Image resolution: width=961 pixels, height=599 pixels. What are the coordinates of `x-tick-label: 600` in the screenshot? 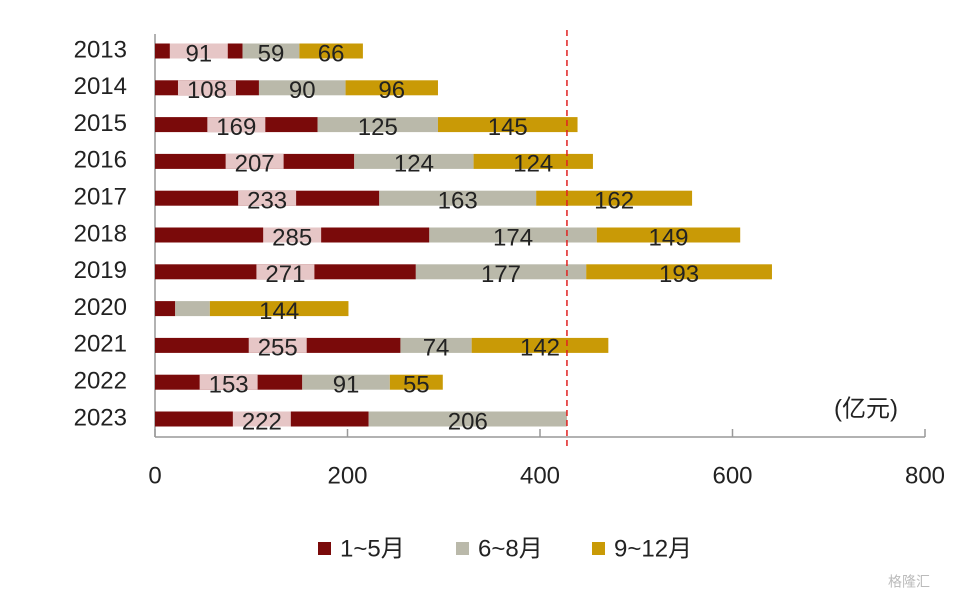 It's located at (732, 475).